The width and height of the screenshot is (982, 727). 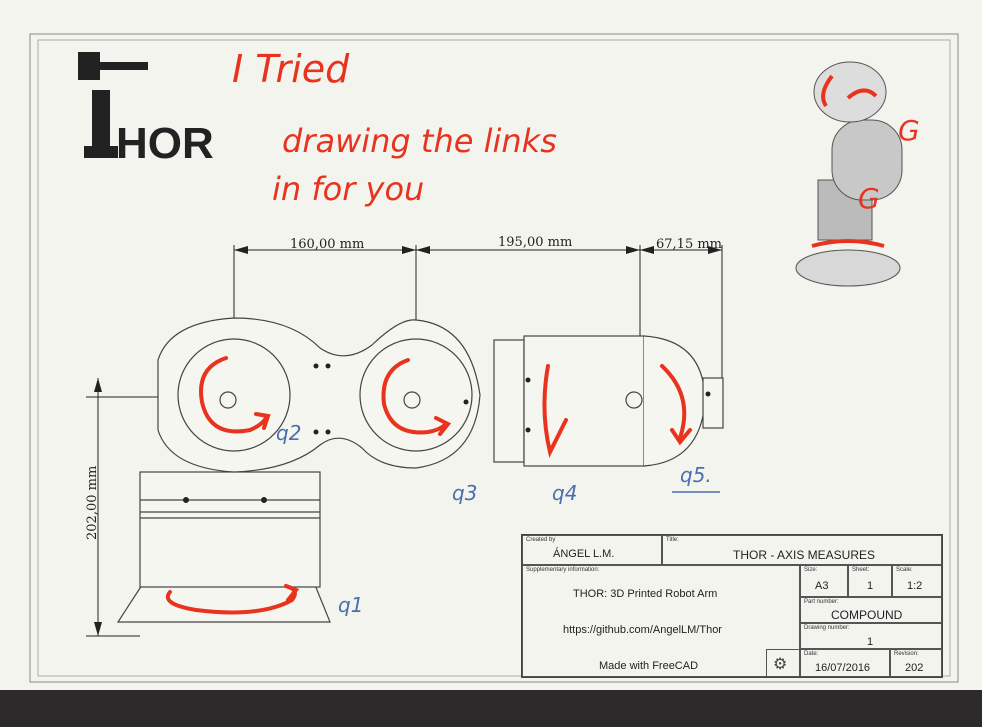 I want to click on bolt-holes, so click(x=447, y=433).